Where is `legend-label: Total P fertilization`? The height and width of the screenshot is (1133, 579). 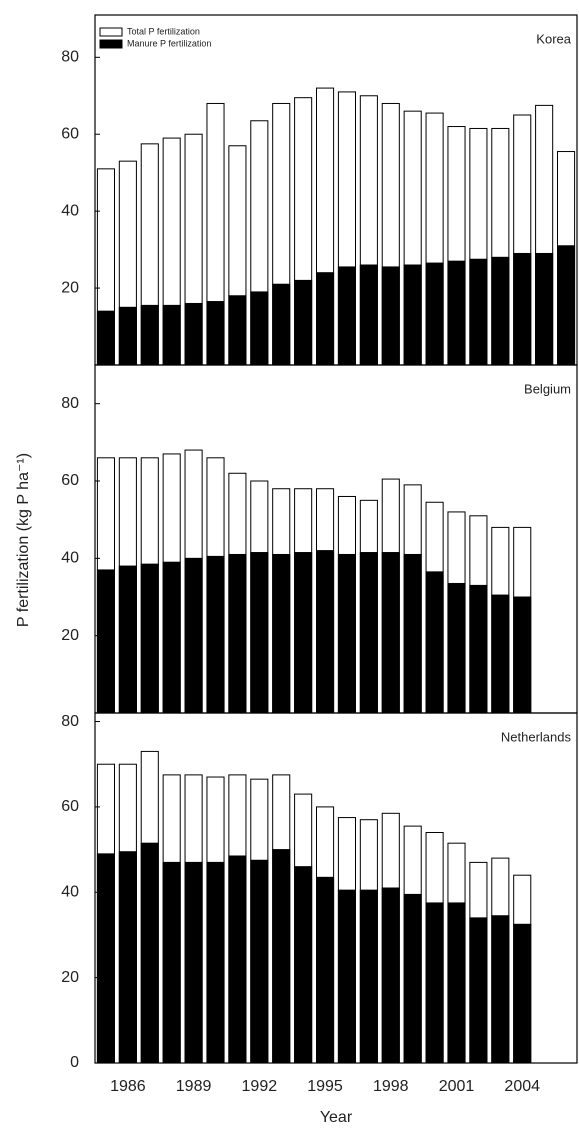
legend-label: Total P fertilization is located at coordinates (163, 31).